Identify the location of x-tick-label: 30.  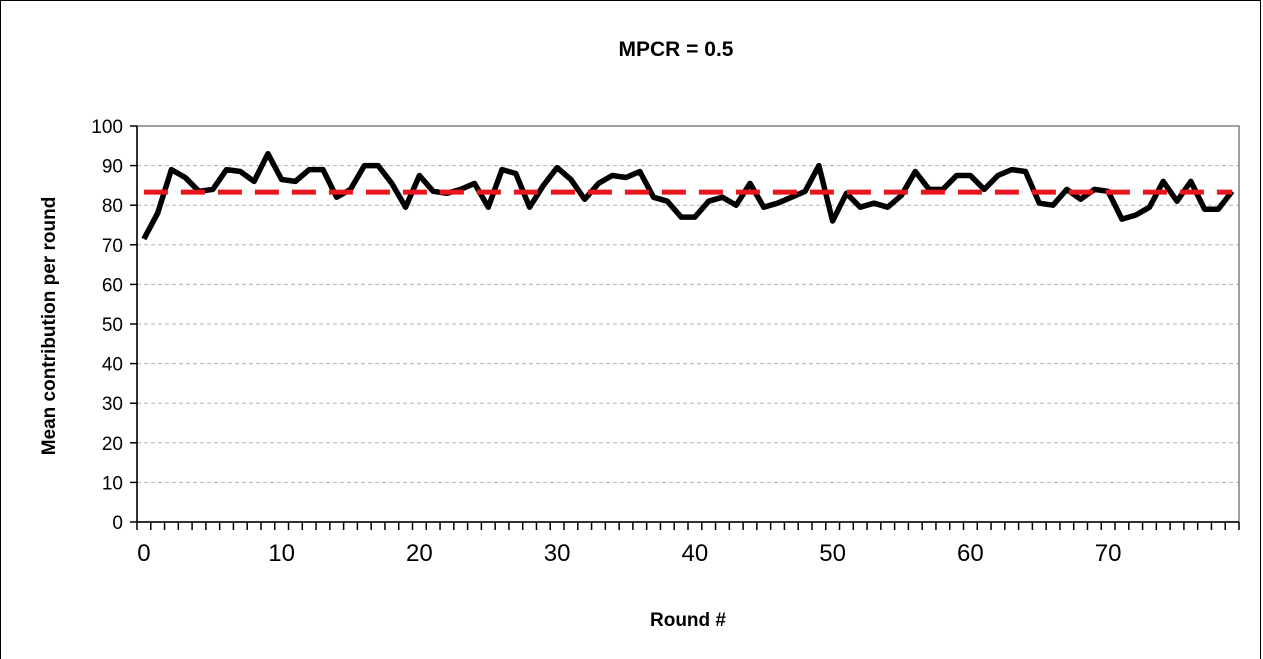
(557, 553).